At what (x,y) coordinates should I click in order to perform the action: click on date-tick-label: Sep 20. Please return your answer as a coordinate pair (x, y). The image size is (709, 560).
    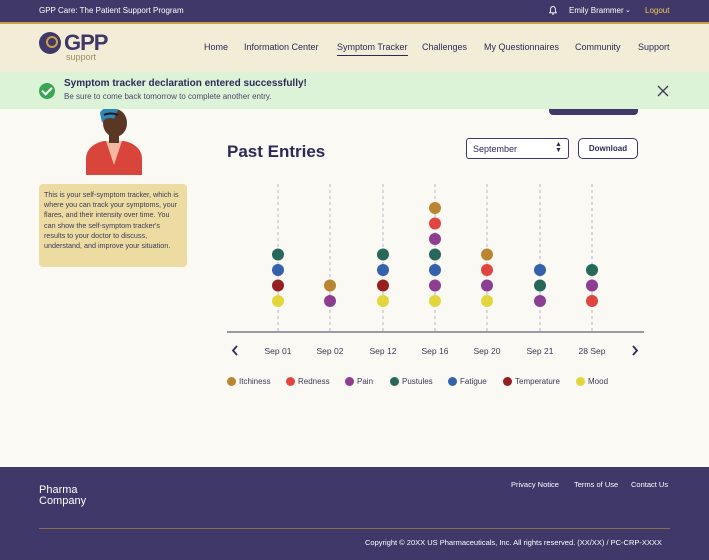
    Looking at the image, I should click on (487, 351).